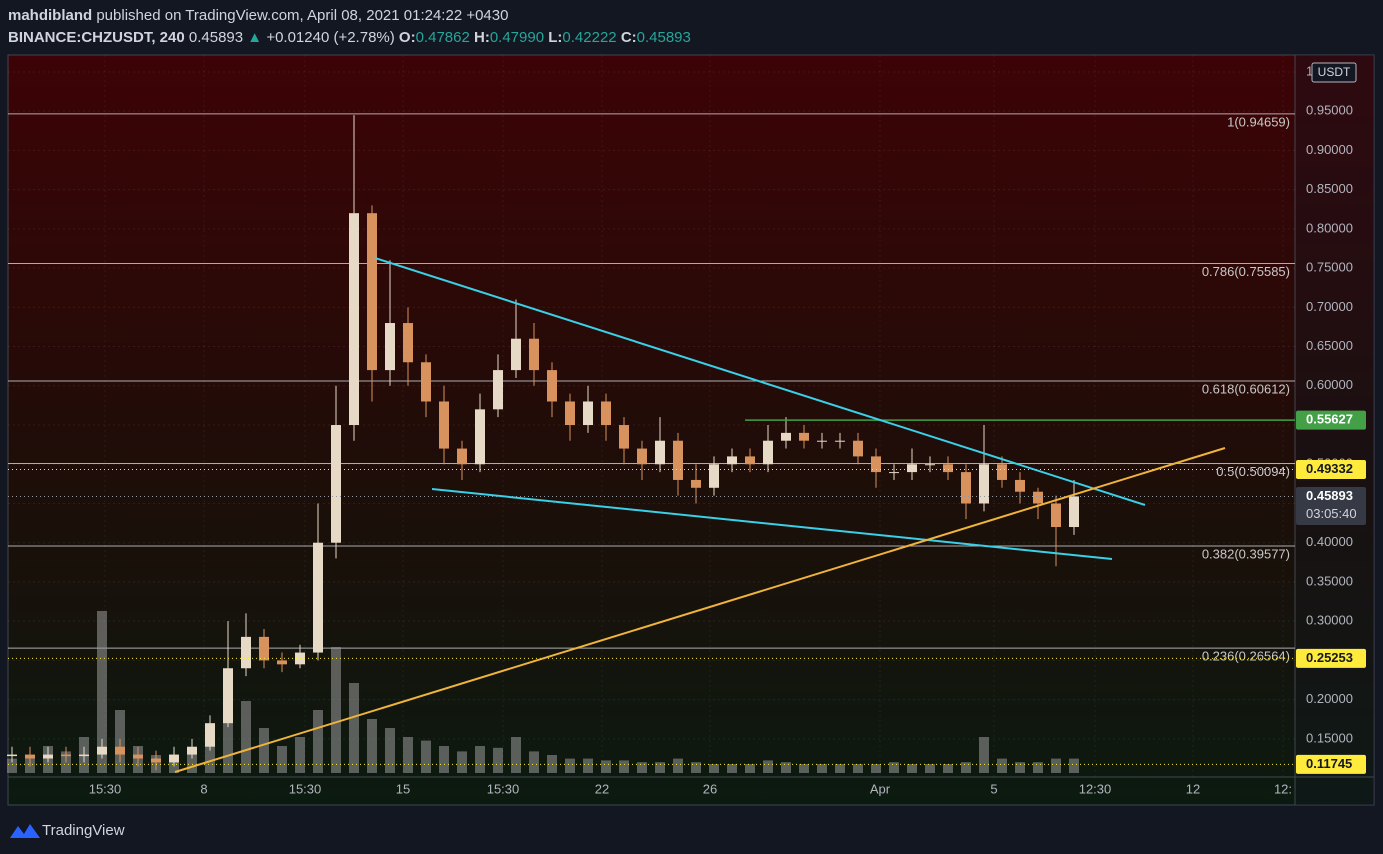 The height and width of the screenshot is (854, 1383). I want to click on fib-label: 0.618(0.60612), so click(1246, 388).